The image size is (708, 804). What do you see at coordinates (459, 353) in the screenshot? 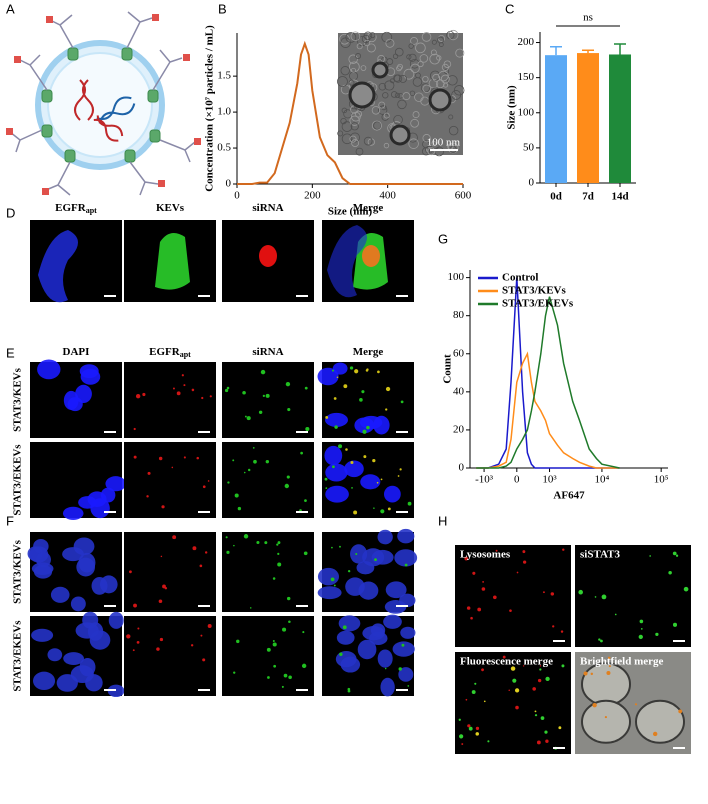
I see `y-tick-label: 60` at bounding box center [459, 353].